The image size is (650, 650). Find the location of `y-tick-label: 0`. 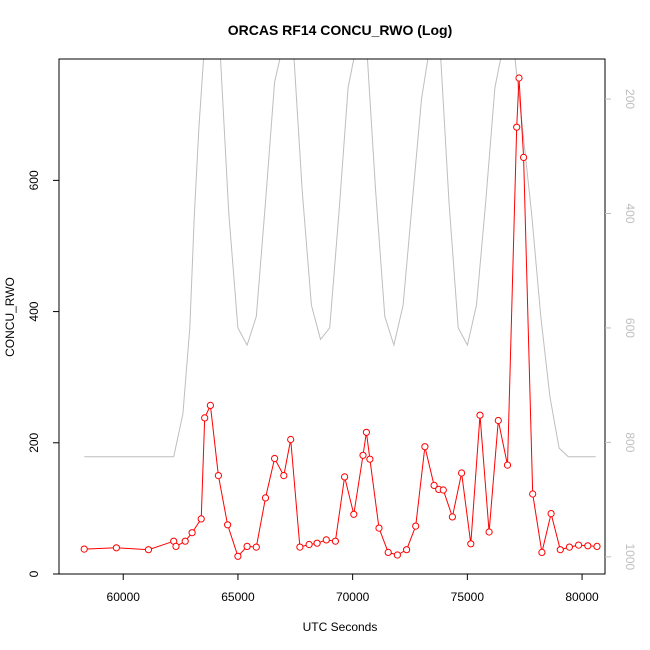

y-tick-label: 0 is located at coordinates (34, 573).